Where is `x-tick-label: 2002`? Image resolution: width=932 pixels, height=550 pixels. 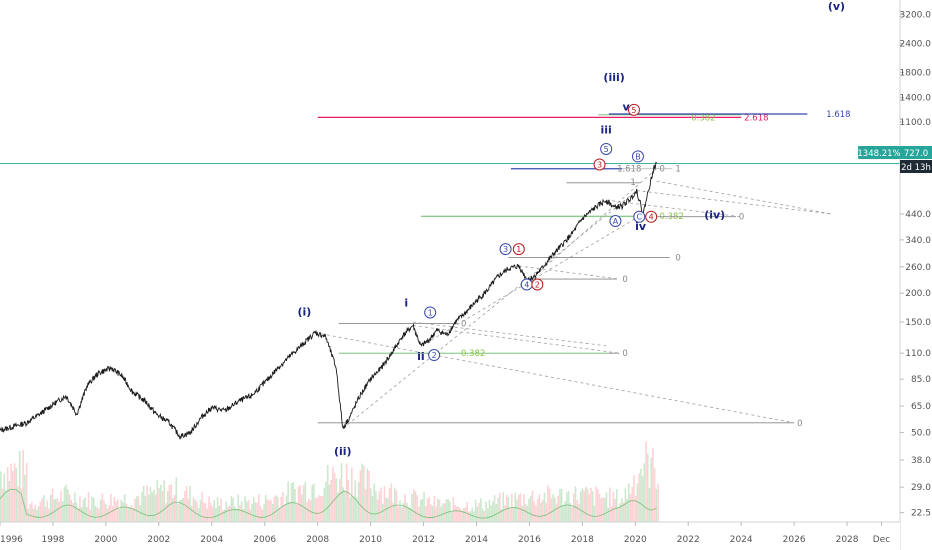
x-tick-label: 2002 is located at coordinates (158, 540).